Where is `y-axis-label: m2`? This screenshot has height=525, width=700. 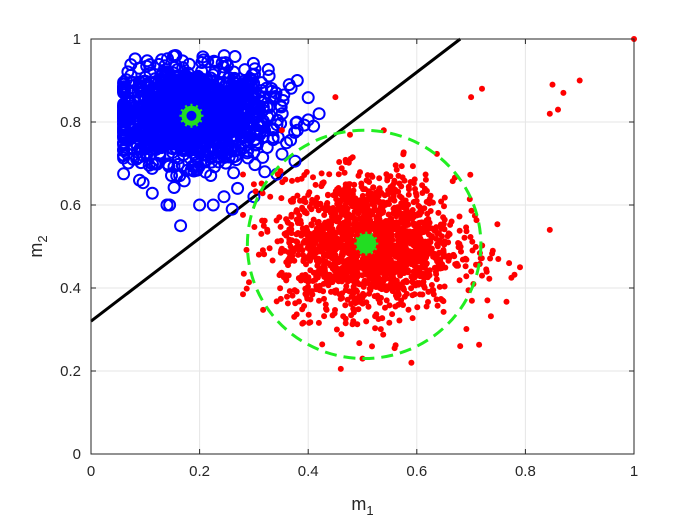
y-axis-label: m2 is located at coordinates (38, 246).